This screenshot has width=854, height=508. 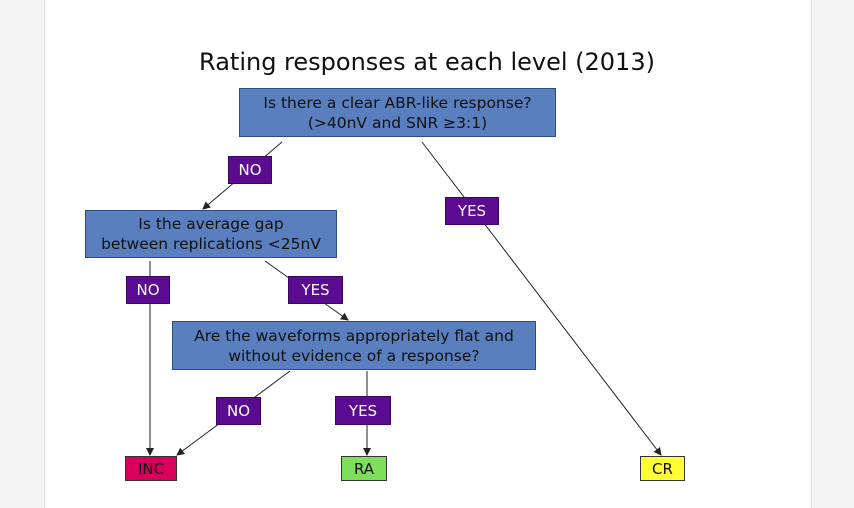 I want to click on question-line: (>40nV and SNR ≥3:1), so click(x=397, y=122).